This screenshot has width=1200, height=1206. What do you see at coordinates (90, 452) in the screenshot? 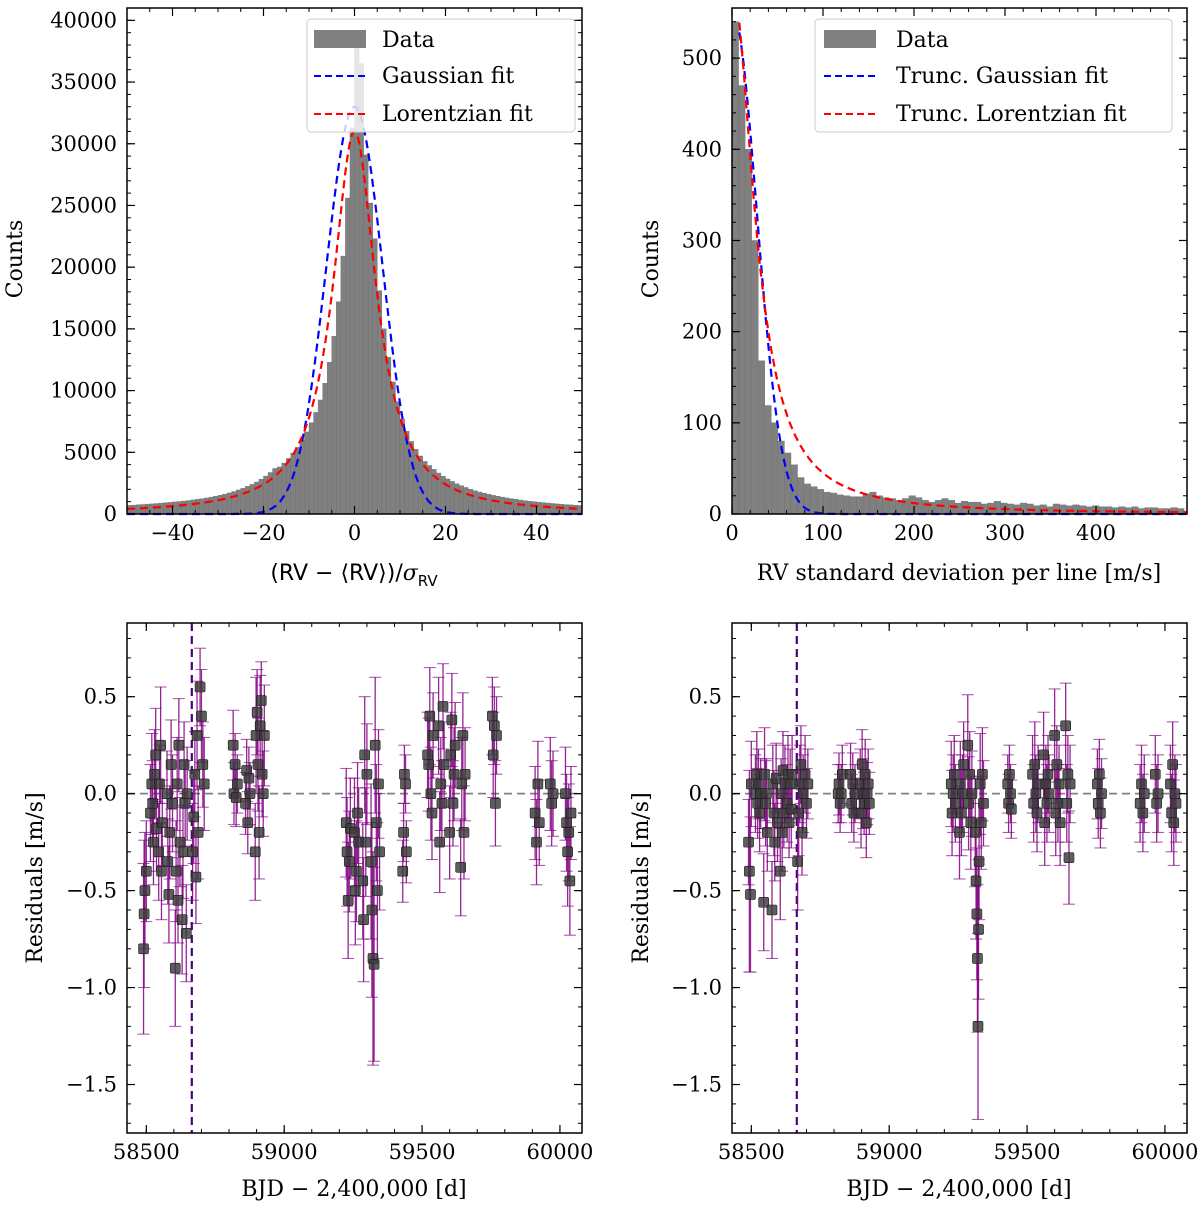
I see `y-tick-label: 5000` at bounding box center [90, 452].